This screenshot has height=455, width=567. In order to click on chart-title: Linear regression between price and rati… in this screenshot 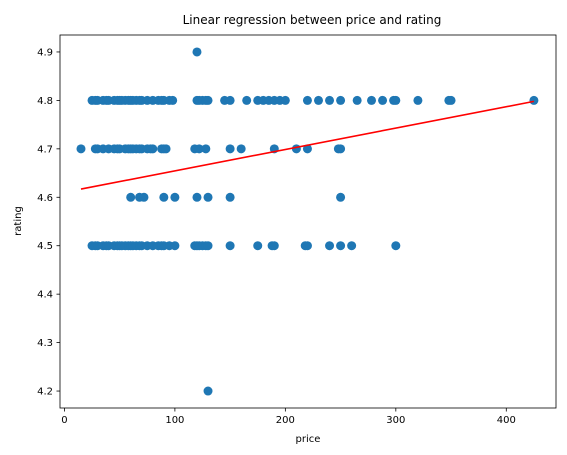, I will do `click(312, 20)`.